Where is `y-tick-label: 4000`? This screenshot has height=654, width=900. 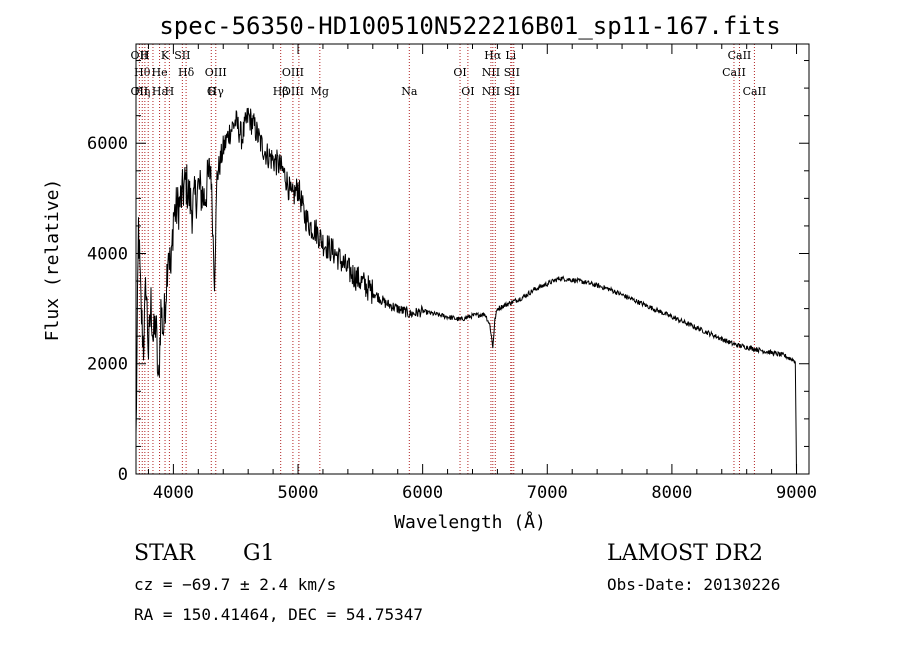 y-tick-label: 4000 is located at coordinates (107, 254).